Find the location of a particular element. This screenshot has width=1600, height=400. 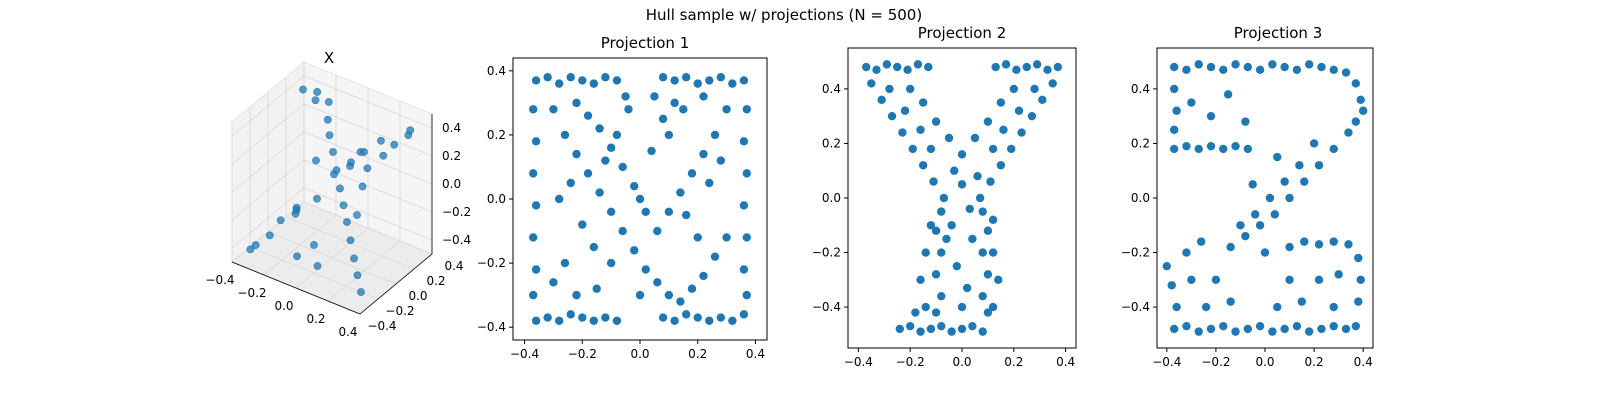

y-tick-label: −0.4 is located at coordinates (381, 326).